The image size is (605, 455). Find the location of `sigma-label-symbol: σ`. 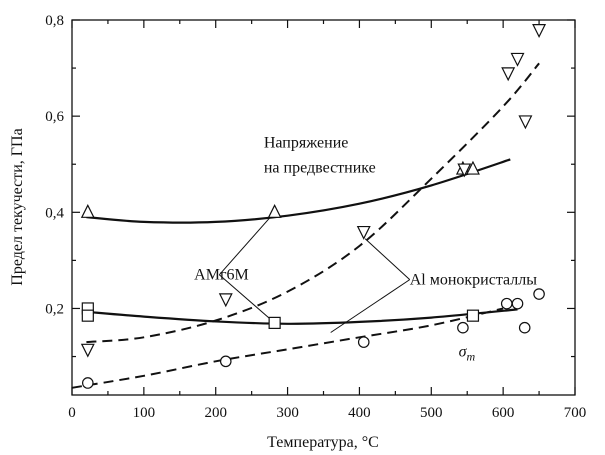

sigma-label-symbol: σ is located at coordinates (463, 352).